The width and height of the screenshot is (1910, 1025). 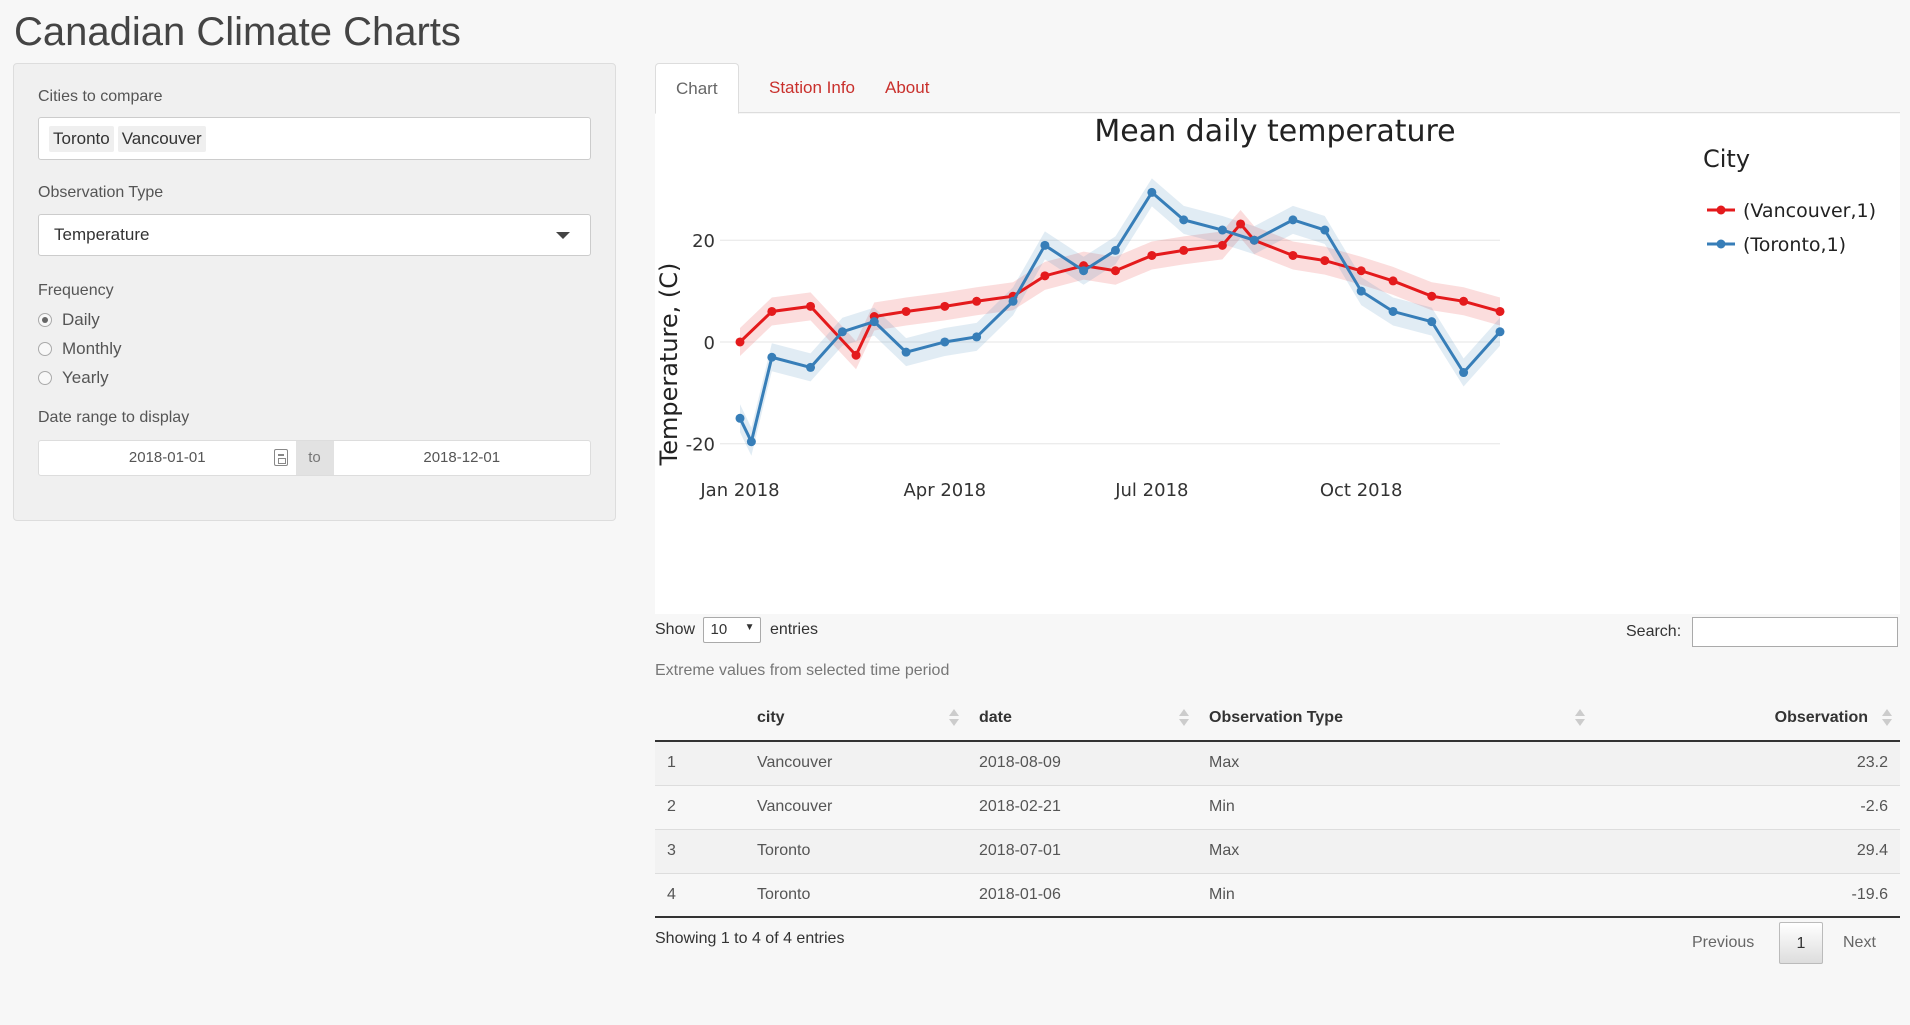 I want to click on grid, so click(x=1110, y=342).